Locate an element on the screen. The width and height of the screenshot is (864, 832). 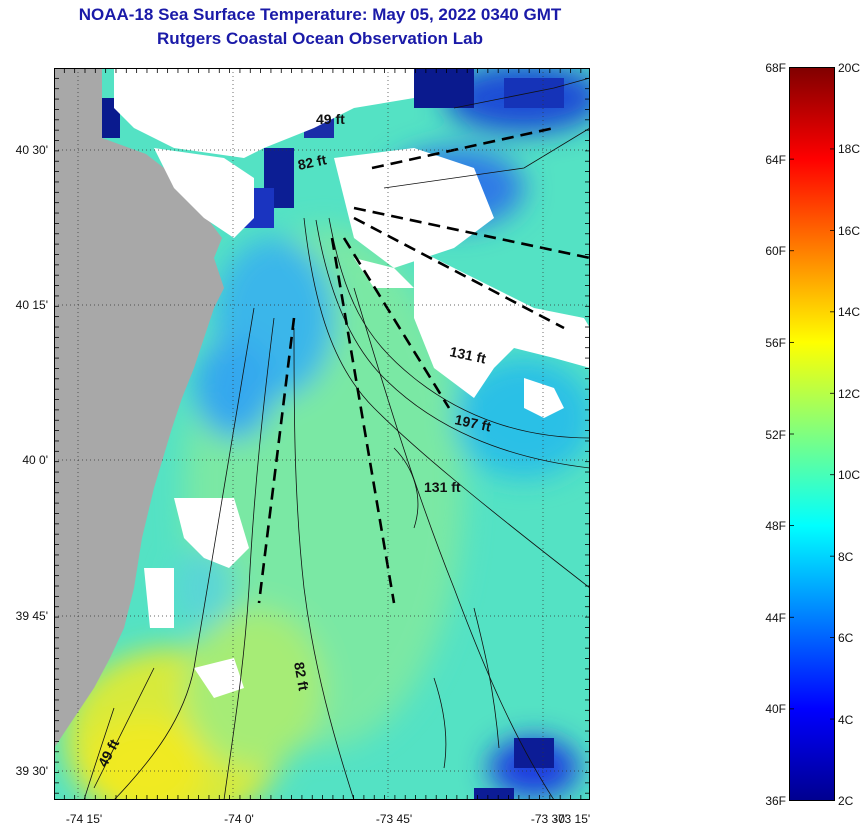
colorbar-c-label: 12C is located at coordinates (849, 393).